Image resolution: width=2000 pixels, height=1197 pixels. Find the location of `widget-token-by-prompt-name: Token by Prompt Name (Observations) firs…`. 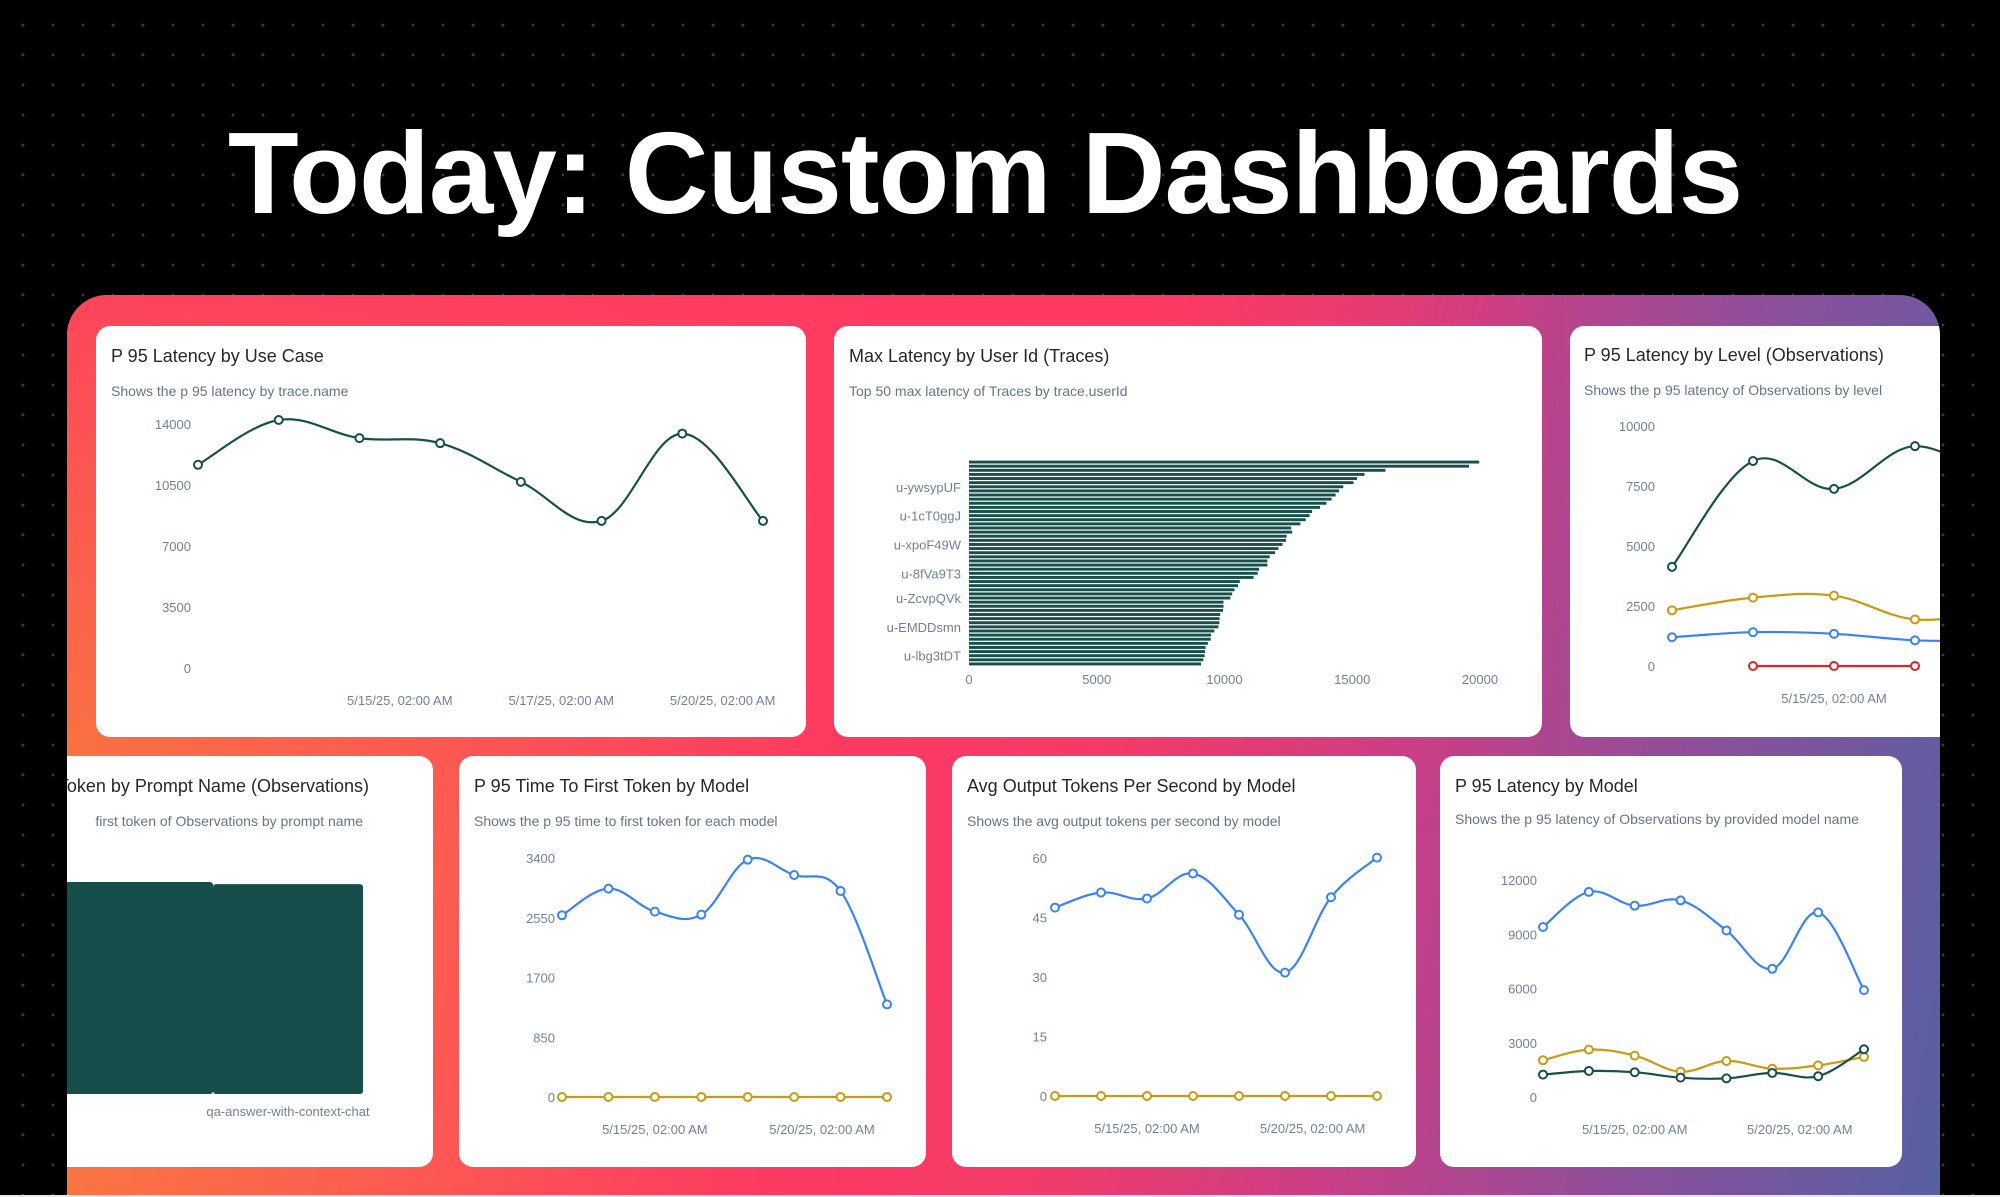

widget-token-by-prompt-name: Token by Prompt Name (Observations) firs… is located at coordinates (250, 961).